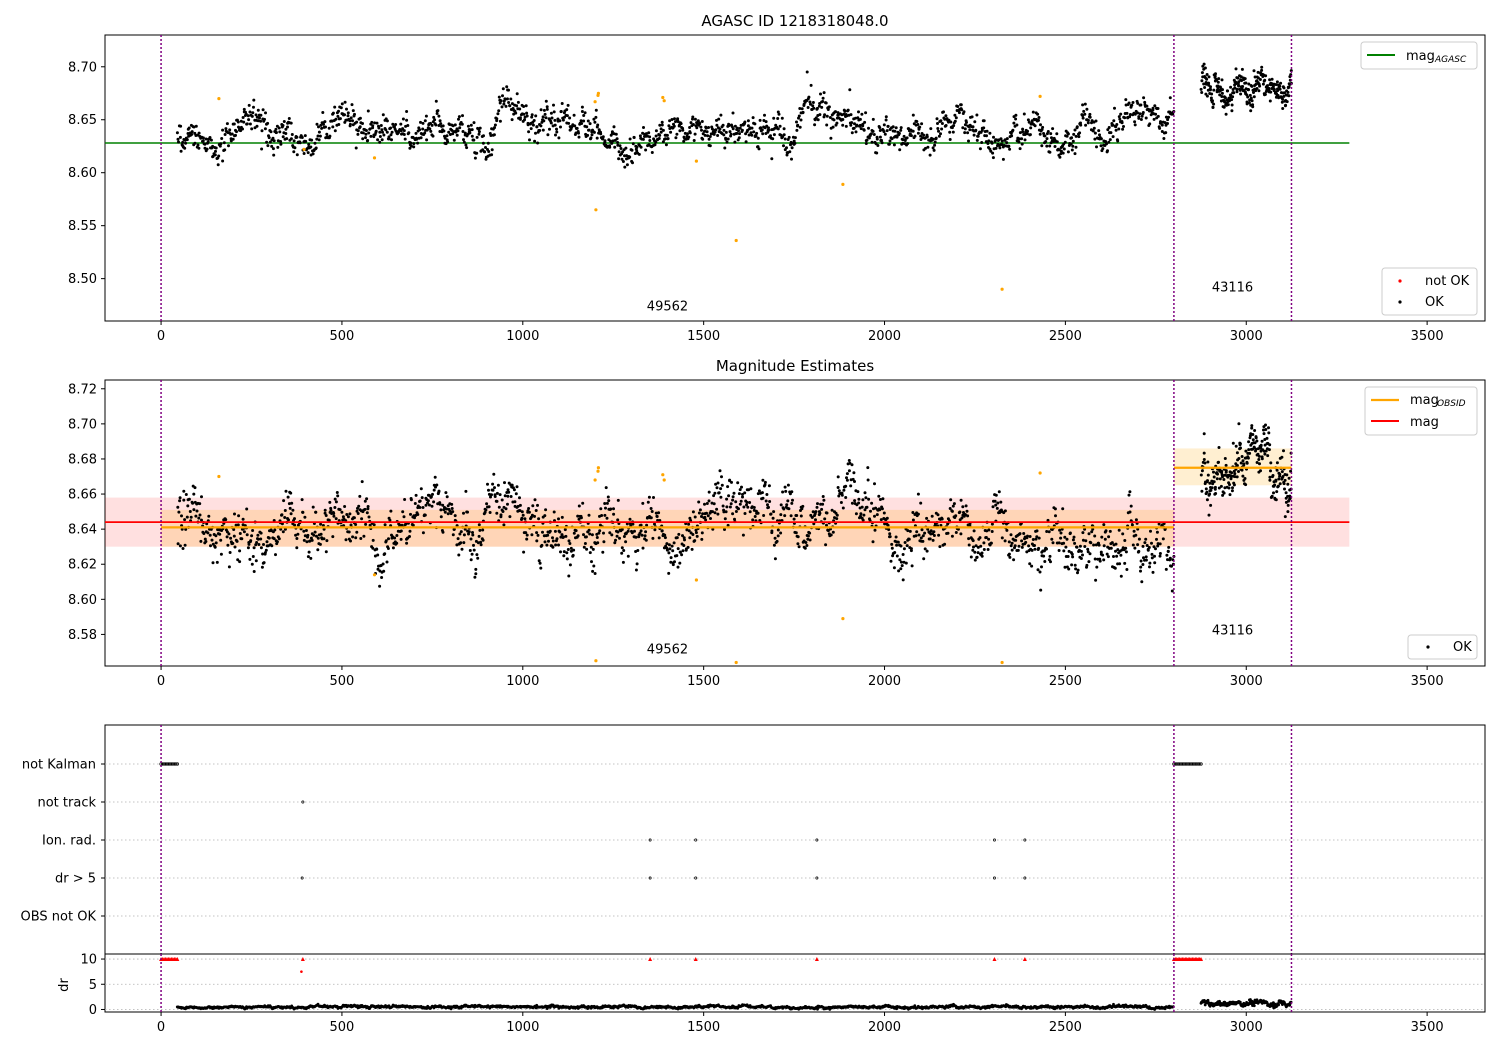  I want to click on ok-points, so click(734, 115).